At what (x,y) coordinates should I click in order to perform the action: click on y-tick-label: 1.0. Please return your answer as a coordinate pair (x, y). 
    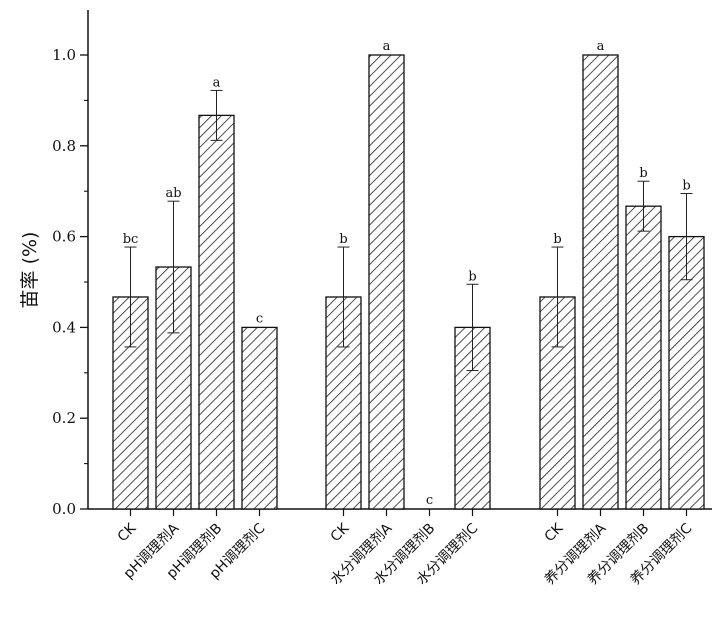
    Looking at the image, I should click on (64, 55).